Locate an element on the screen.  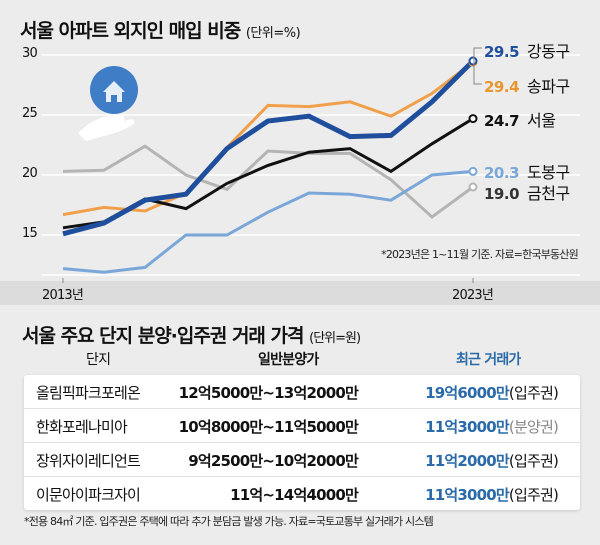
end-label-gangdong: 29.5 강동구 is located at coordinates (527, 50).